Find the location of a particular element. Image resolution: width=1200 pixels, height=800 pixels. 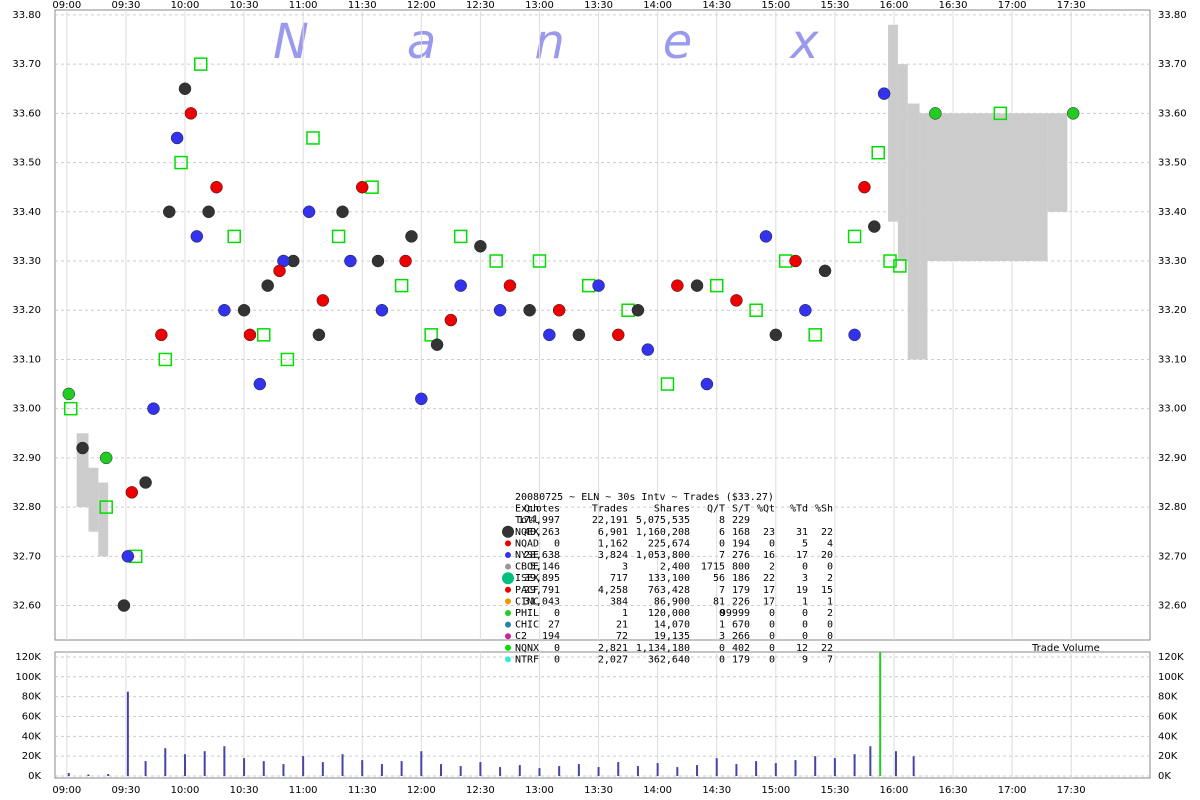

table-cell: 22 is located at coordinates (827, 648).